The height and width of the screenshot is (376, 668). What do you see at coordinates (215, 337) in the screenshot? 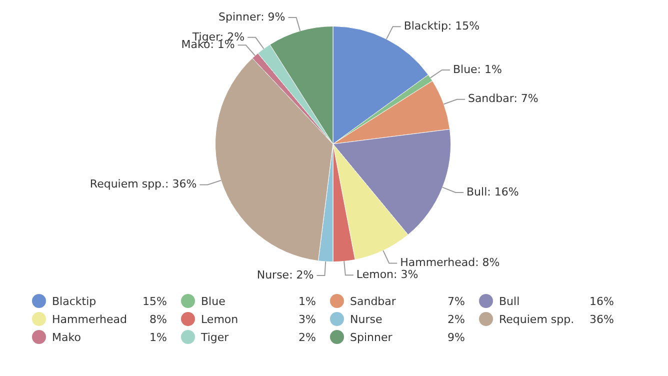
I see `legend-label: Tiger` at bounding box center [215, 337].